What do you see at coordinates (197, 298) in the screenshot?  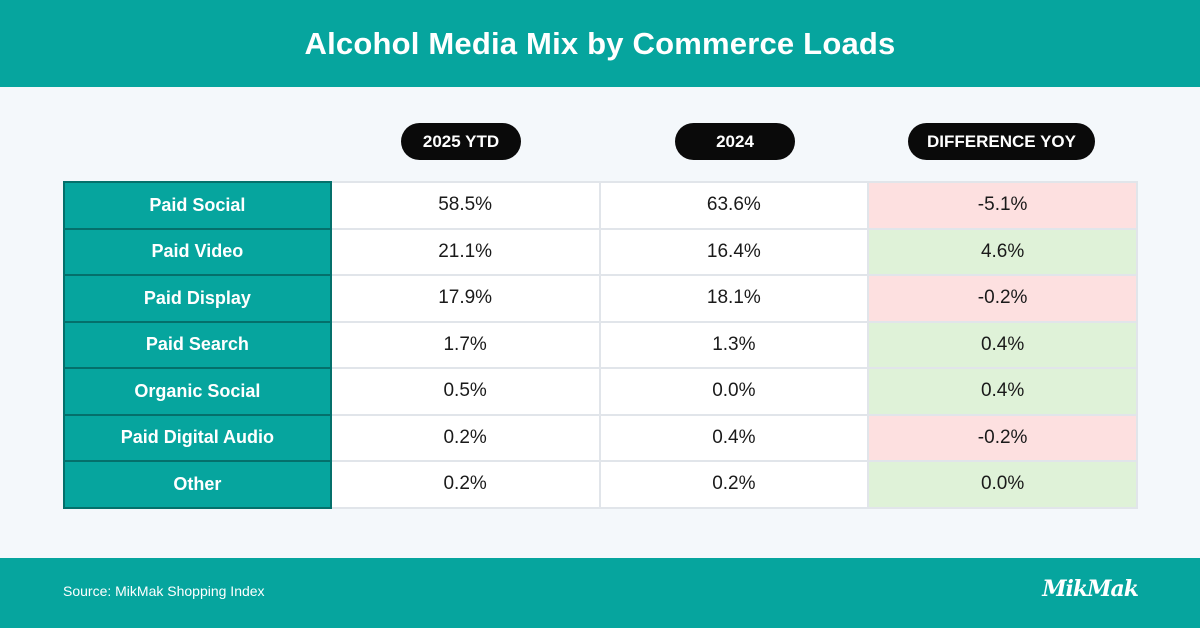 I see `row-label: Paid Display` at bounding box center [197, 298].